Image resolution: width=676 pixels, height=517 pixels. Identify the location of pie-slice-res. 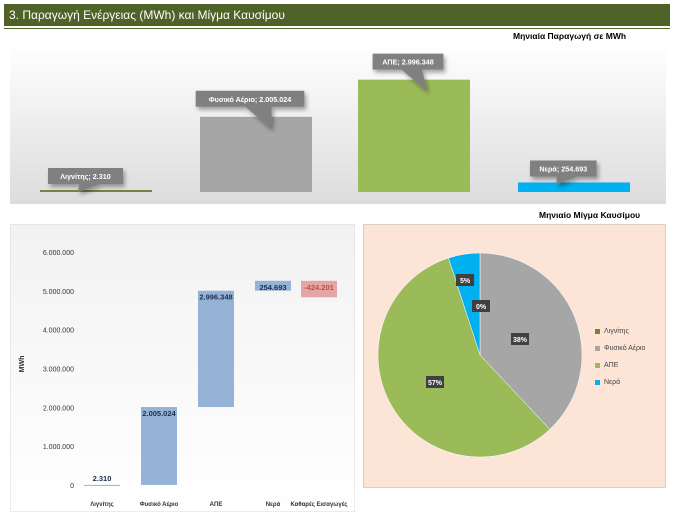
(464, 357).